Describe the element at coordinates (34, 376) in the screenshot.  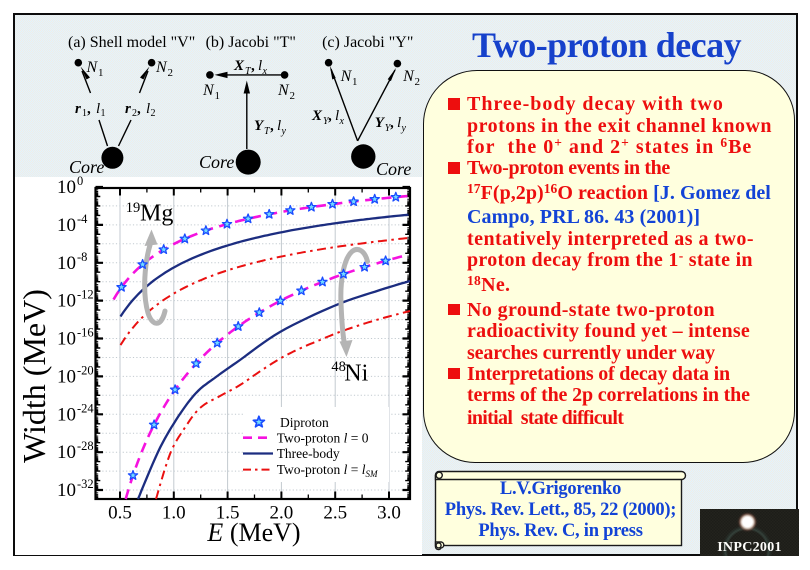
I see `svg-text: Width (MeV)` at that location.